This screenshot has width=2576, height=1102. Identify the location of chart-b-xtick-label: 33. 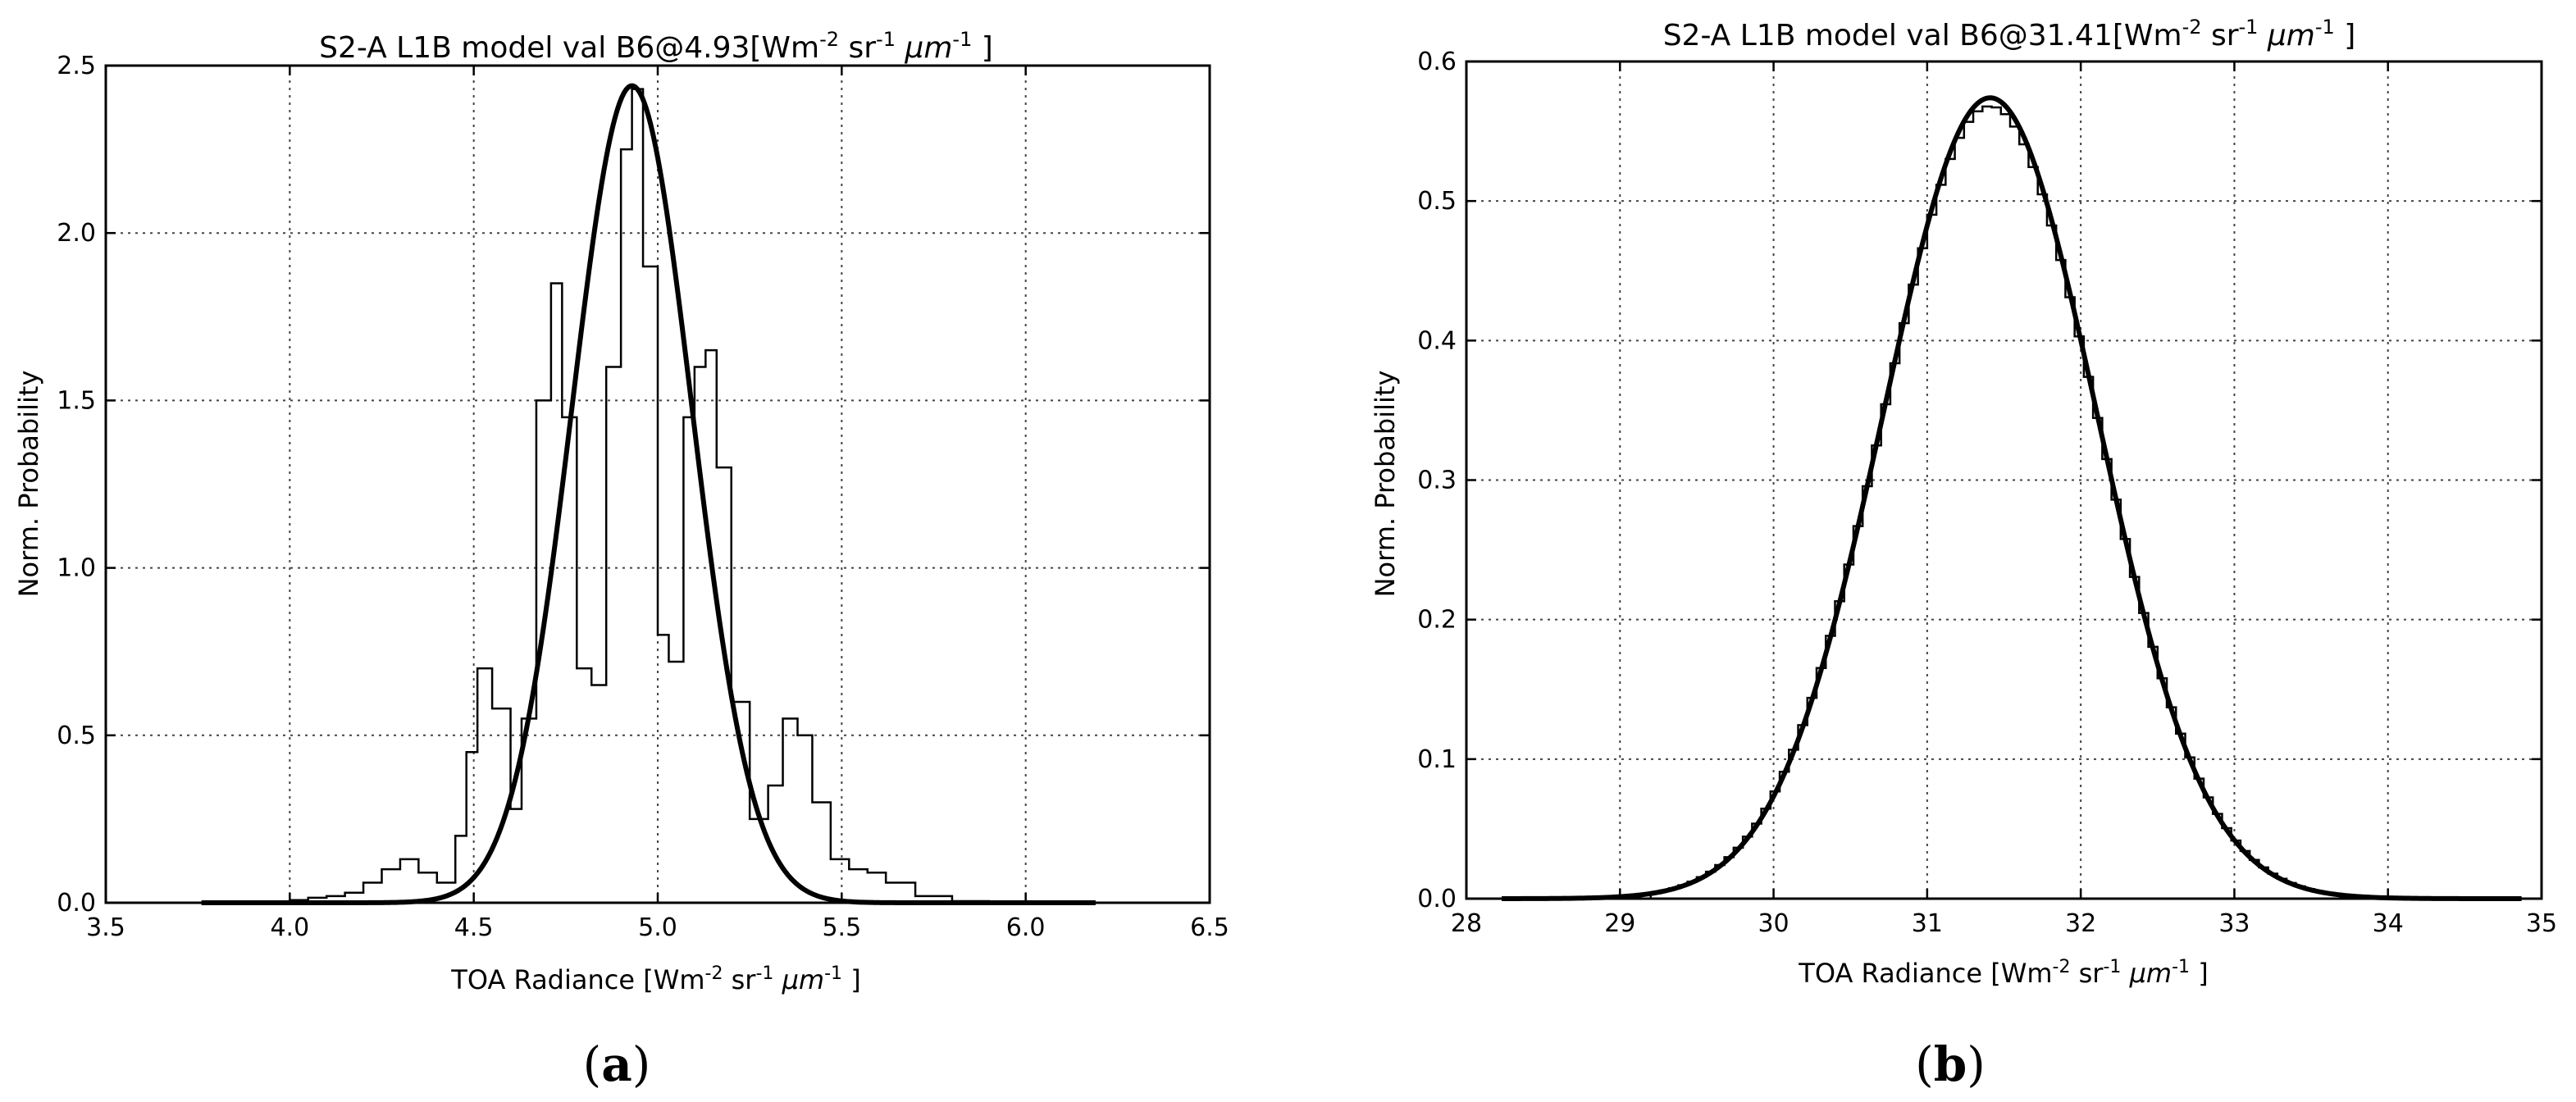
(2234, 923).